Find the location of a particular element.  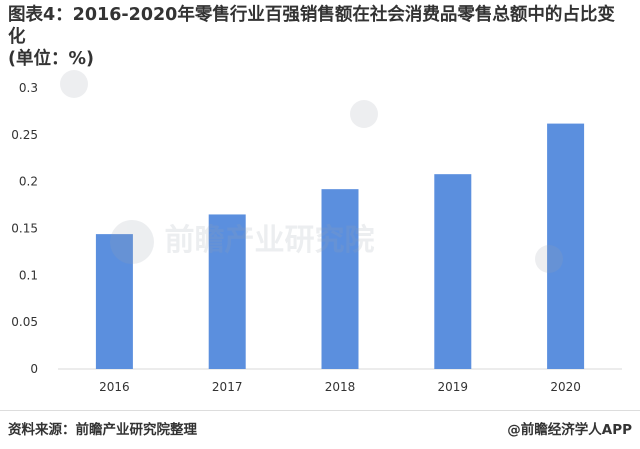

y-tick-label: 0.05 is located at coordinates (24, 322).